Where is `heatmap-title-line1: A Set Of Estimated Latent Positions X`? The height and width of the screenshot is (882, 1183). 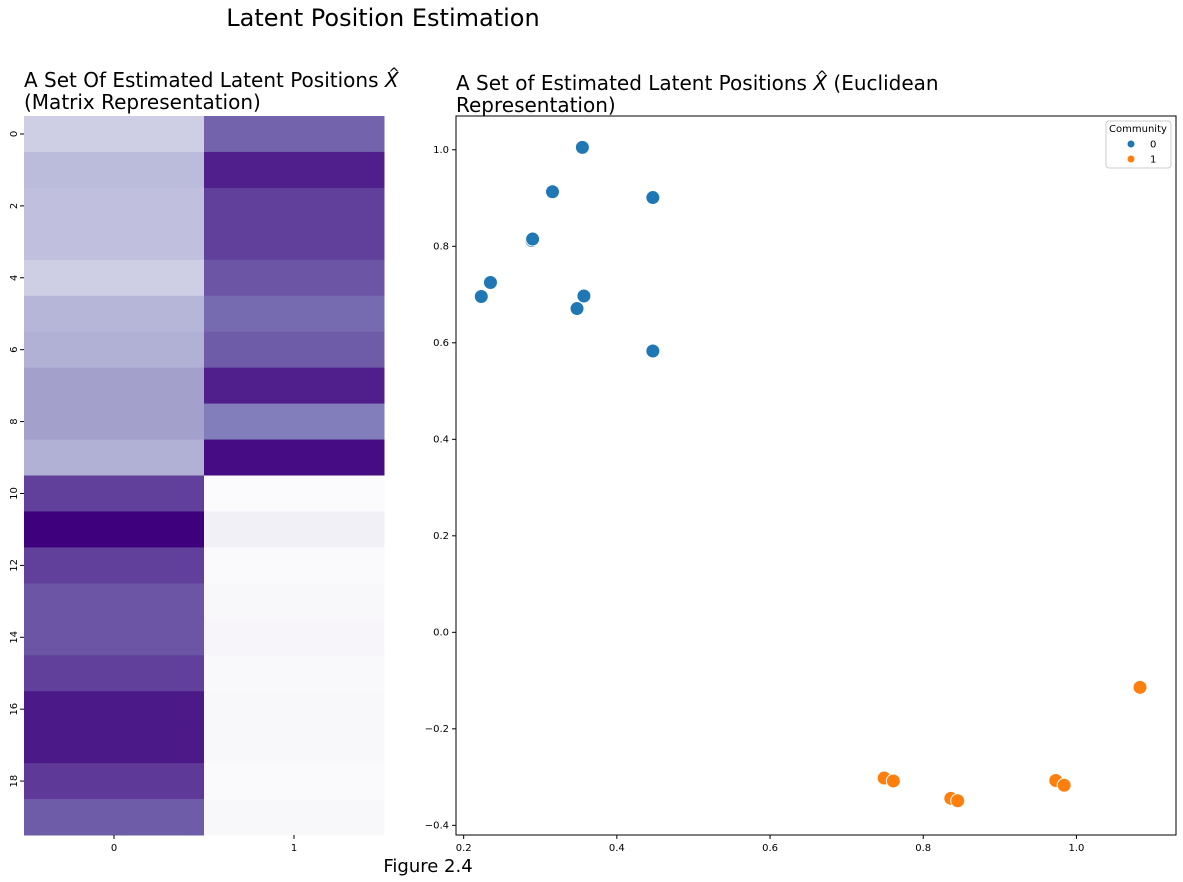
heatmap-title-line1: A Set Of Estimated Latent Positions X is located at coordinates (212, 80).